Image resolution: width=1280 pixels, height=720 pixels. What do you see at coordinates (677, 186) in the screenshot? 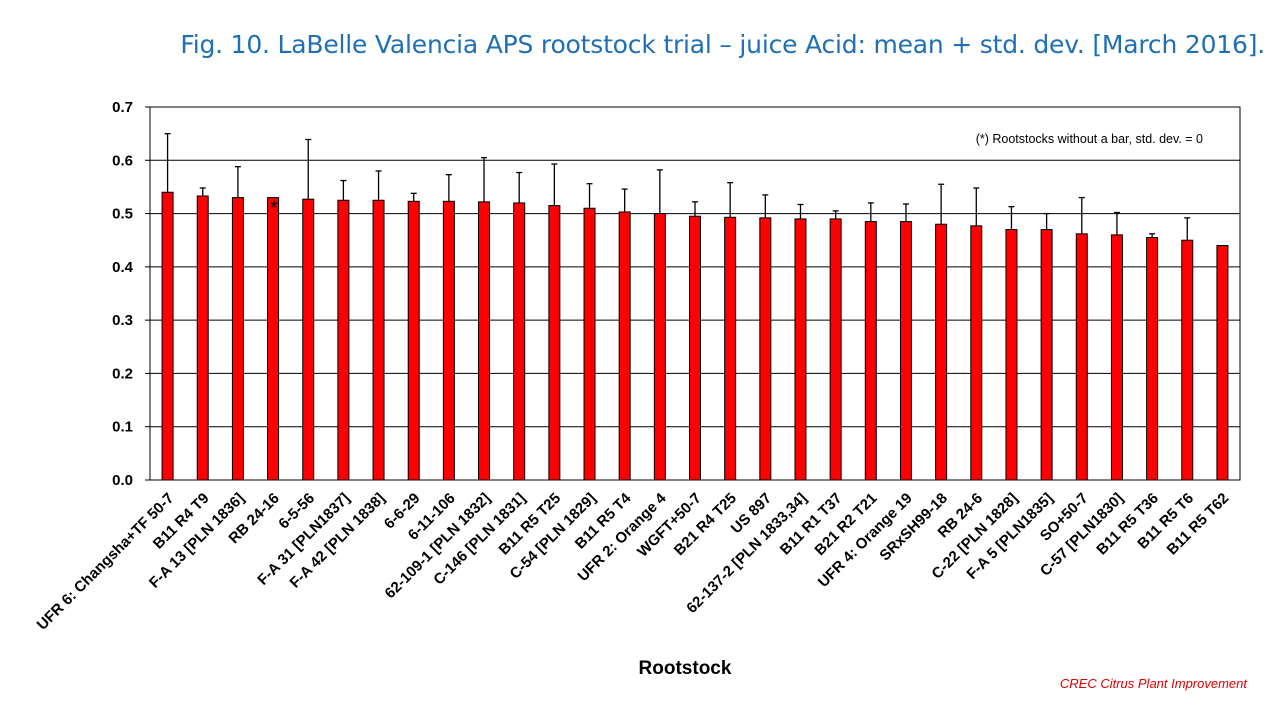
I see `error-bars` at bounding box center [677, 186].